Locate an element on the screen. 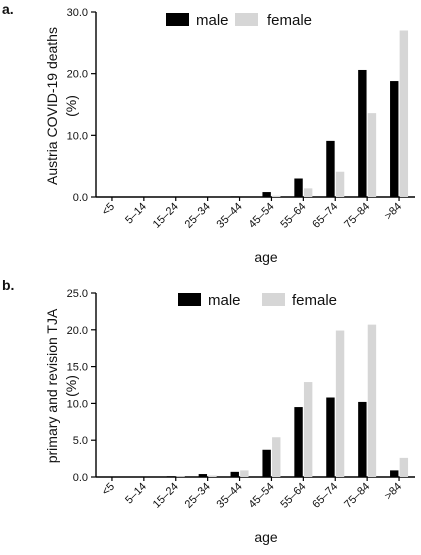 Image resolution: width=421 pixels, height=555 pixels. x-tick-label-b: 55–64 is located at coordinates (293, 496).